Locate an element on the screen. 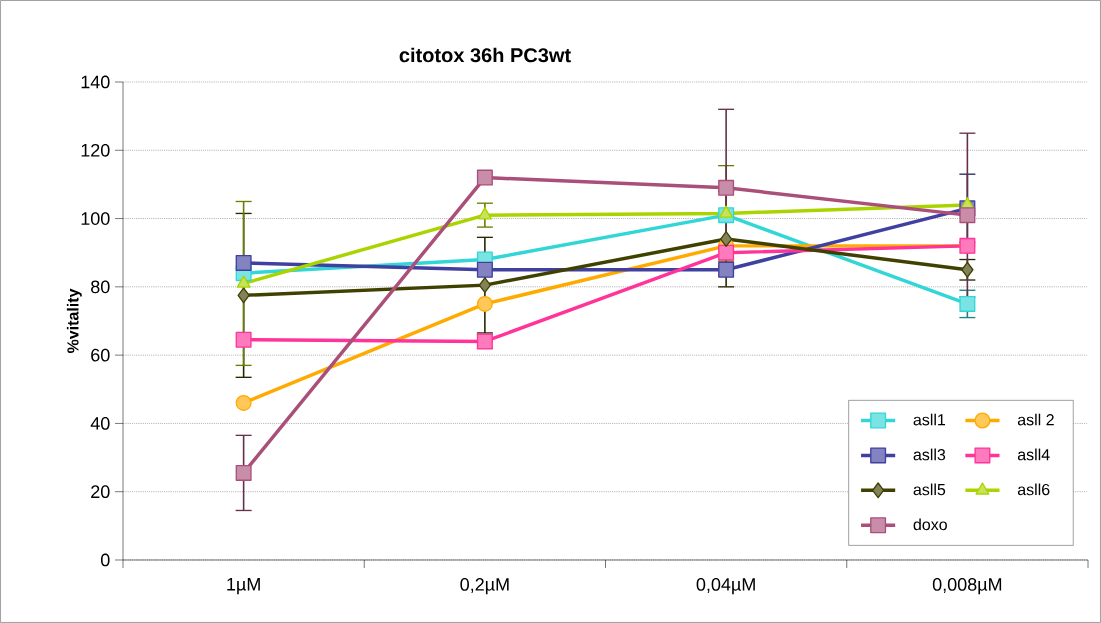 This screenshot has height=623, width=1101. y-tick-label: 100 is located at coordinates (95, 218).